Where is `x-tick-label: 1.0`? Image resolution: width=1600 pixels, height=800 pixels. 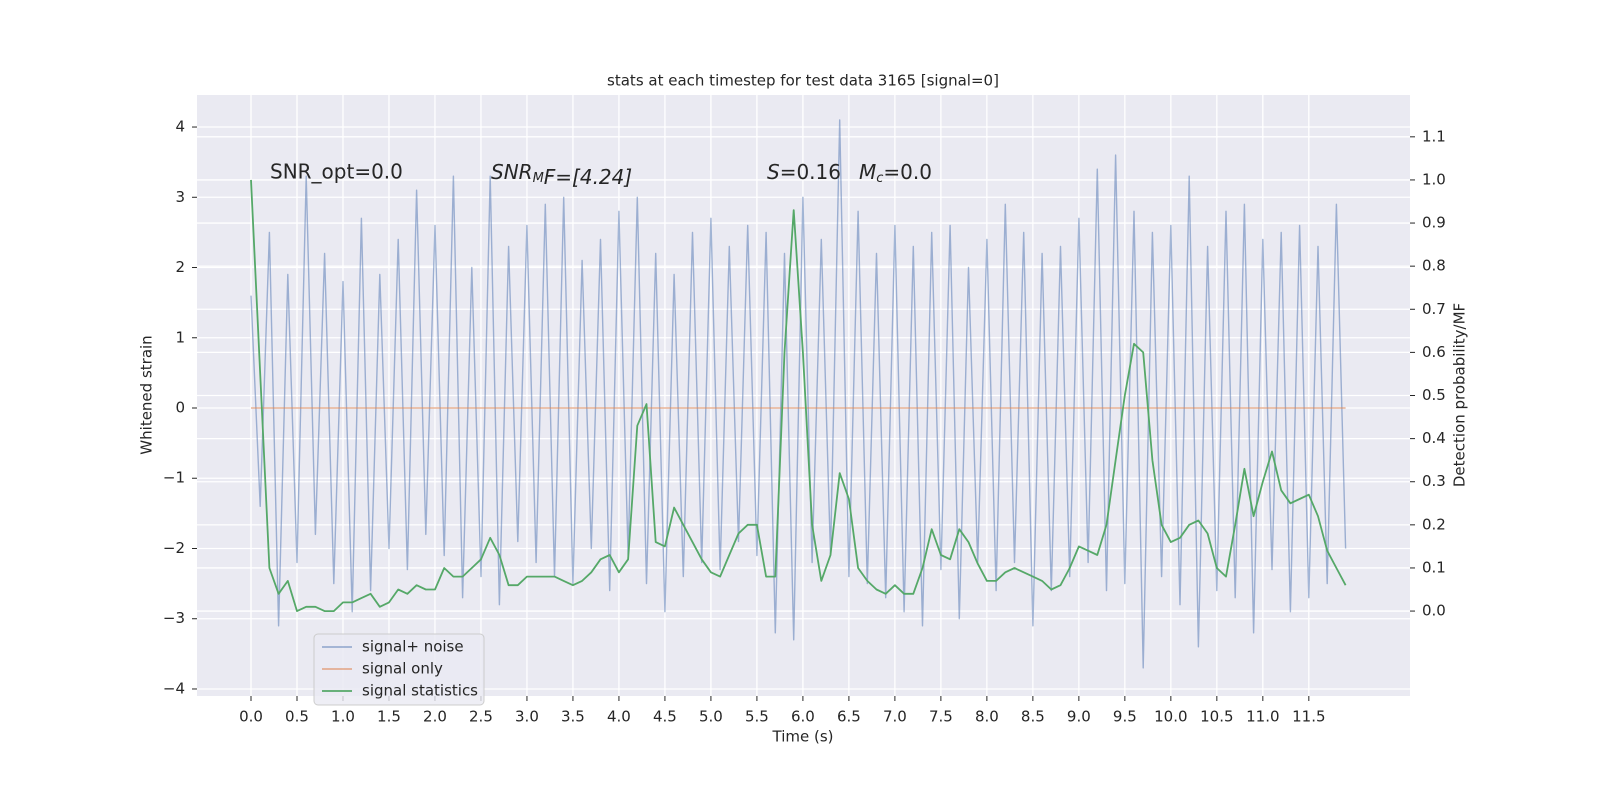 x-tick-label: 1.0 is located at coordinates (343, 717).